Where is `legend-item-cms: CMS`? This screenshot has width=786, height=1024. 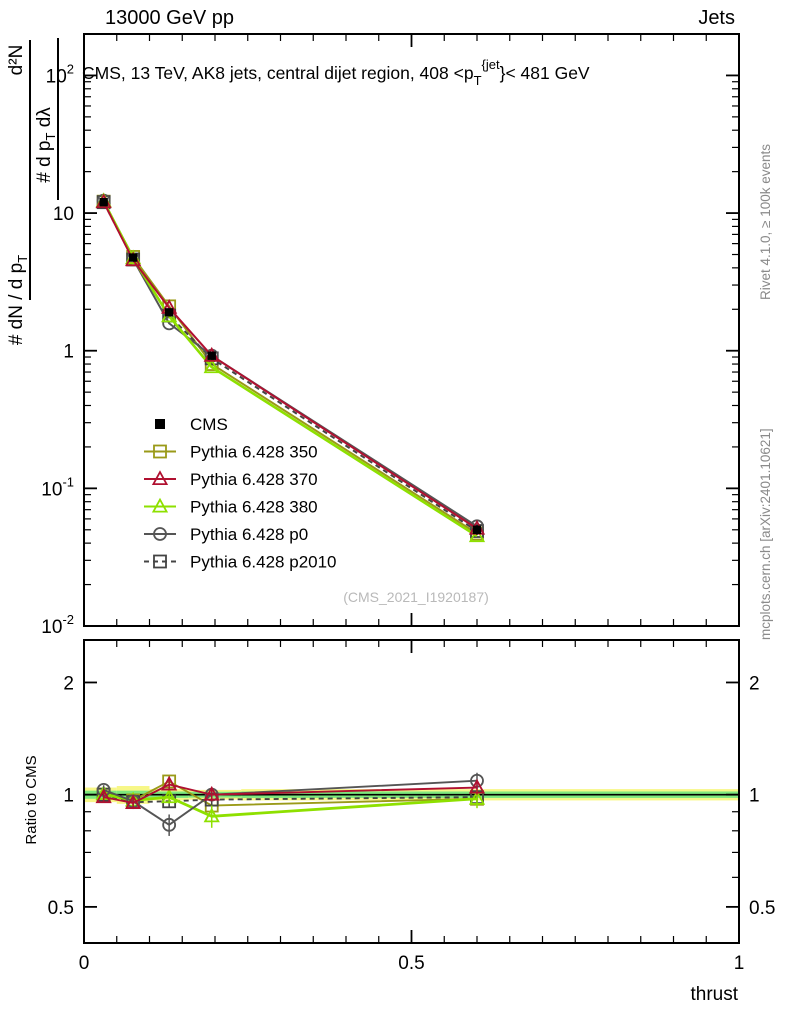 legend-item-cms: CMS is located at coordinates (191, 424).